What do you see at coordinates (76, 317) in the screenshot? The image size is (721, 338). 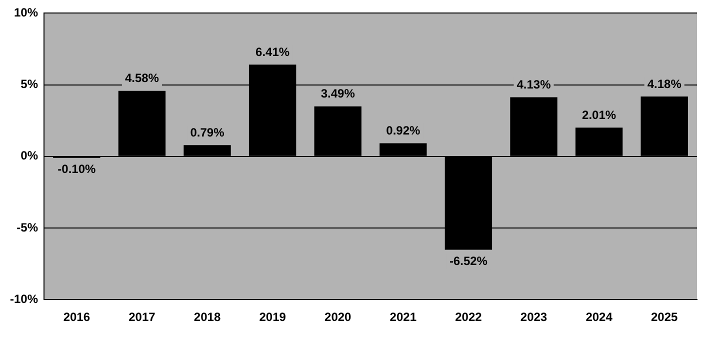 I see `x-tick-label: 2016` at bounding box center [76, 317].